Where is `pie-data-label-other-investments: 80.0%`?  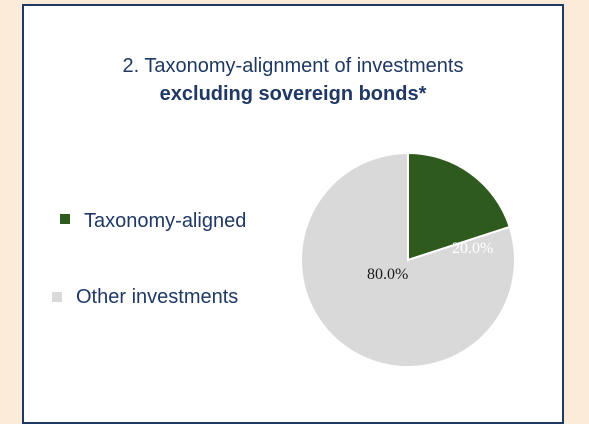
pie-data-label-other-investments: 80.0% is located at coordinates (387, 274).